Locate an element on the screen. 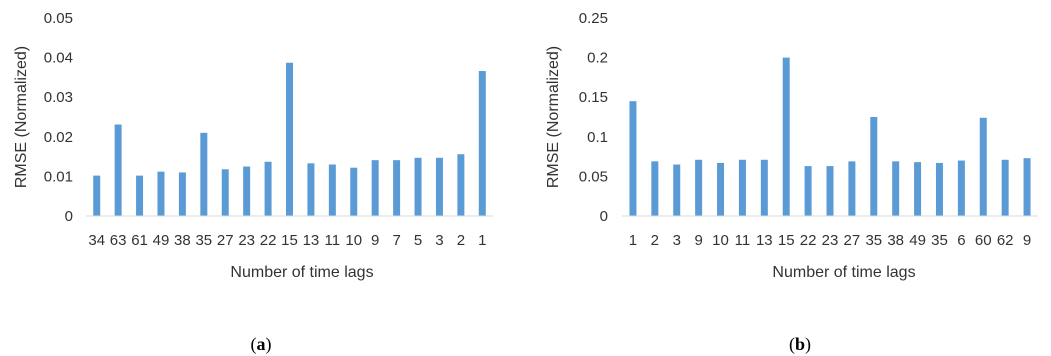  x-tick-label-a-5: 35 is located at coordinates (203, 240).